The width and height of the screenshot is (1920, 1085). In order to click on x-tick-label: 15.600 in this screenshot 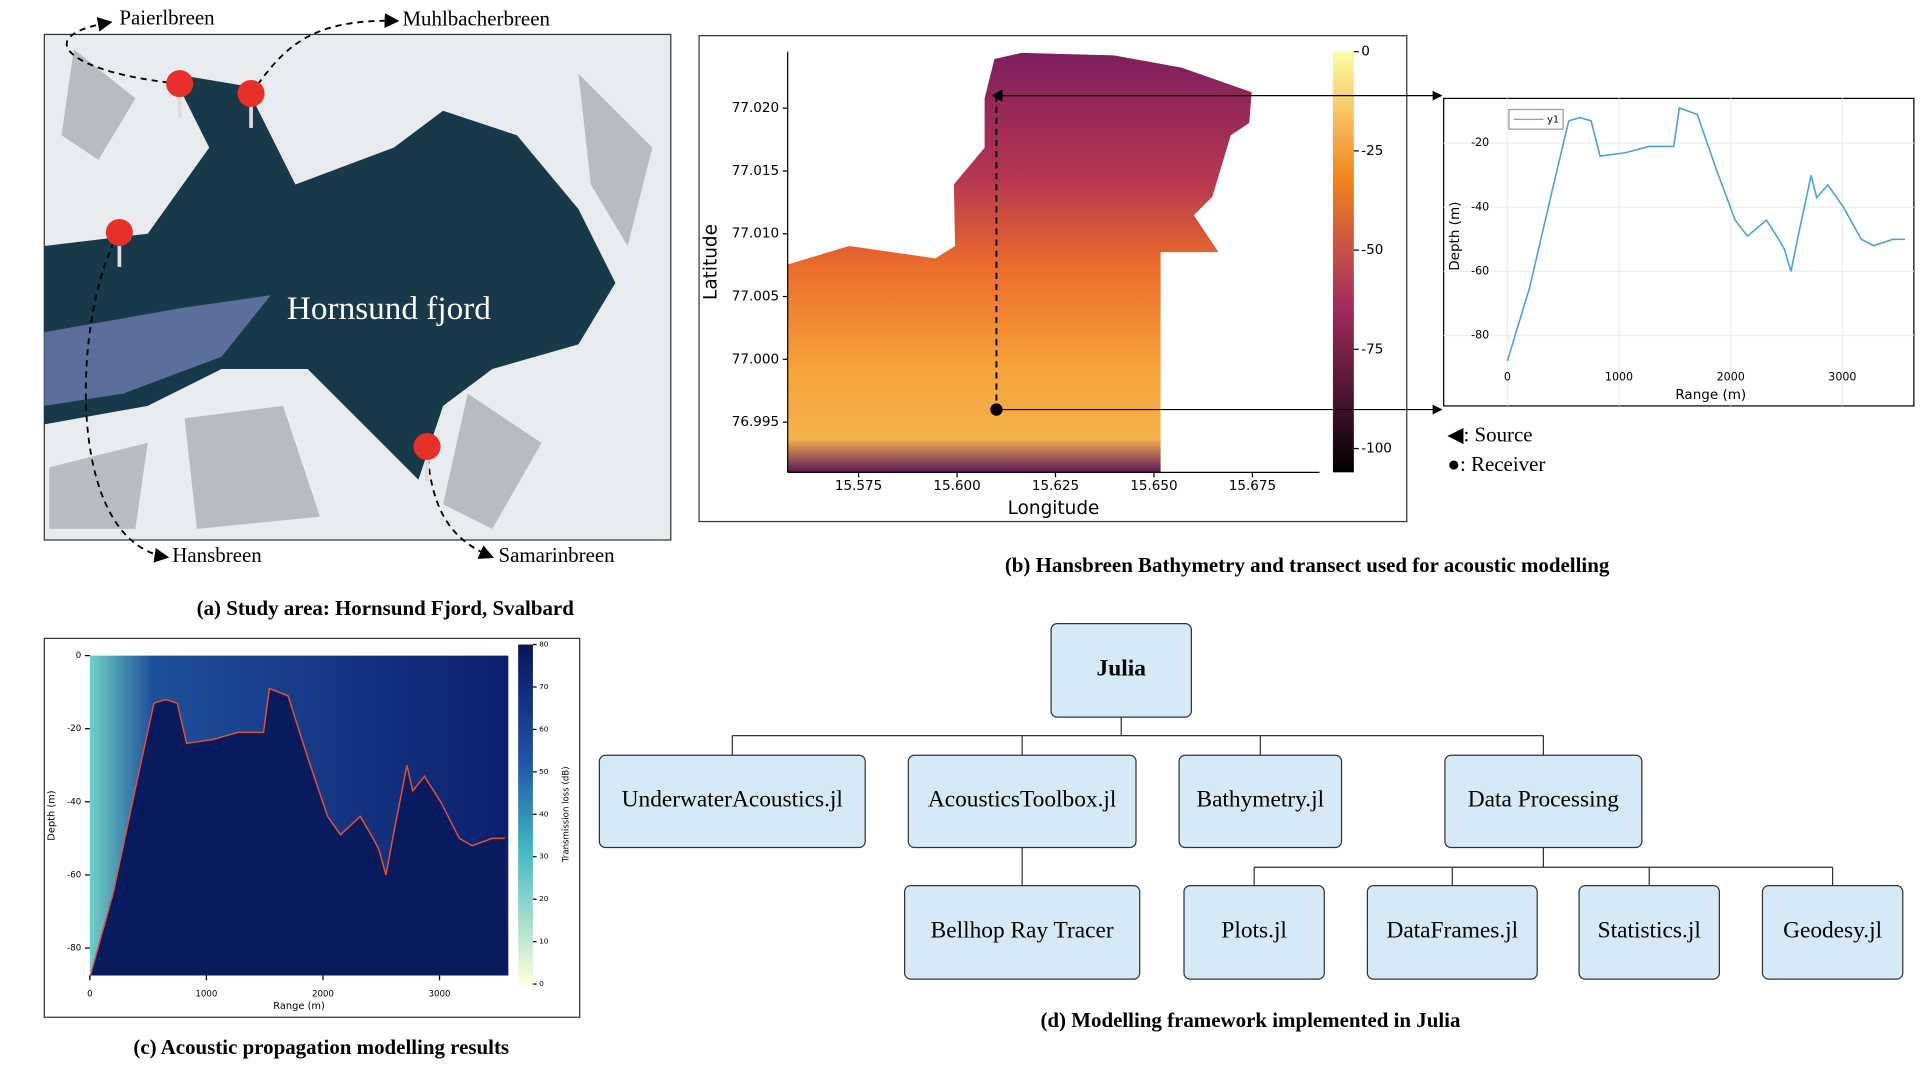, I will do `click(956, 486)`.